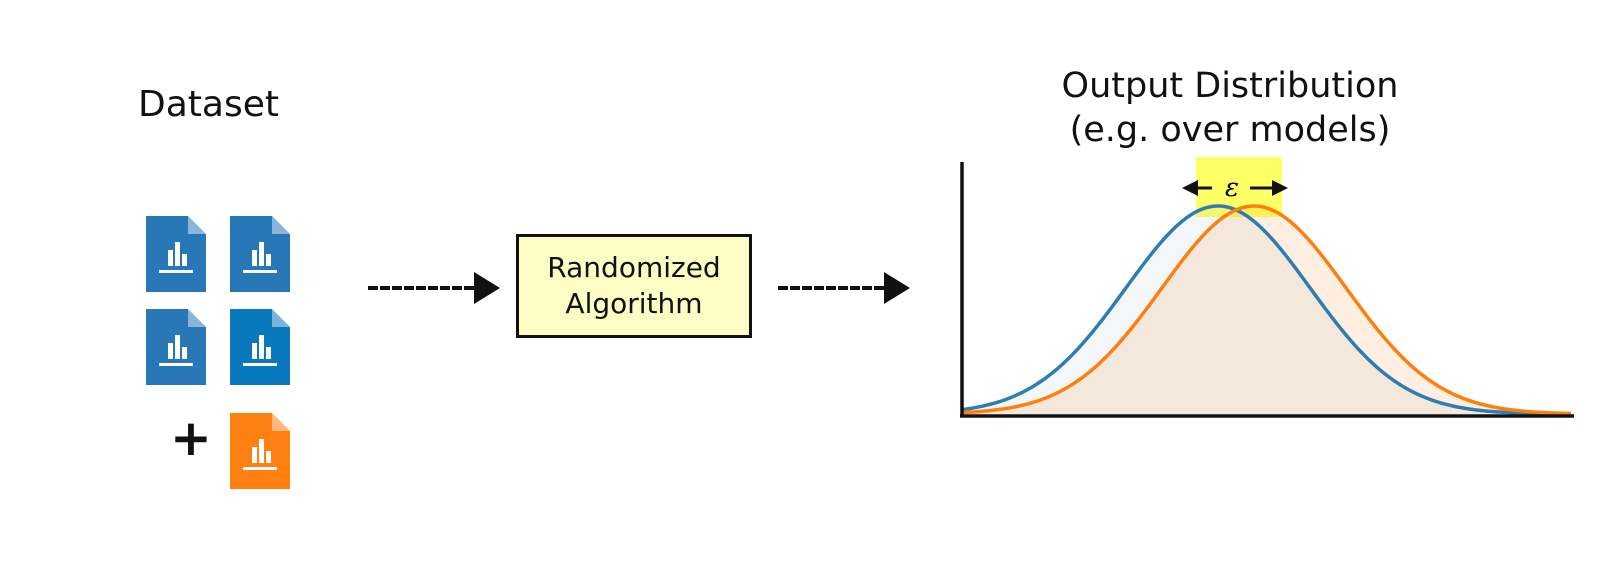 The image size is (1620, 566). I want to click on blue-distribution-curve, so click(1266, 310).